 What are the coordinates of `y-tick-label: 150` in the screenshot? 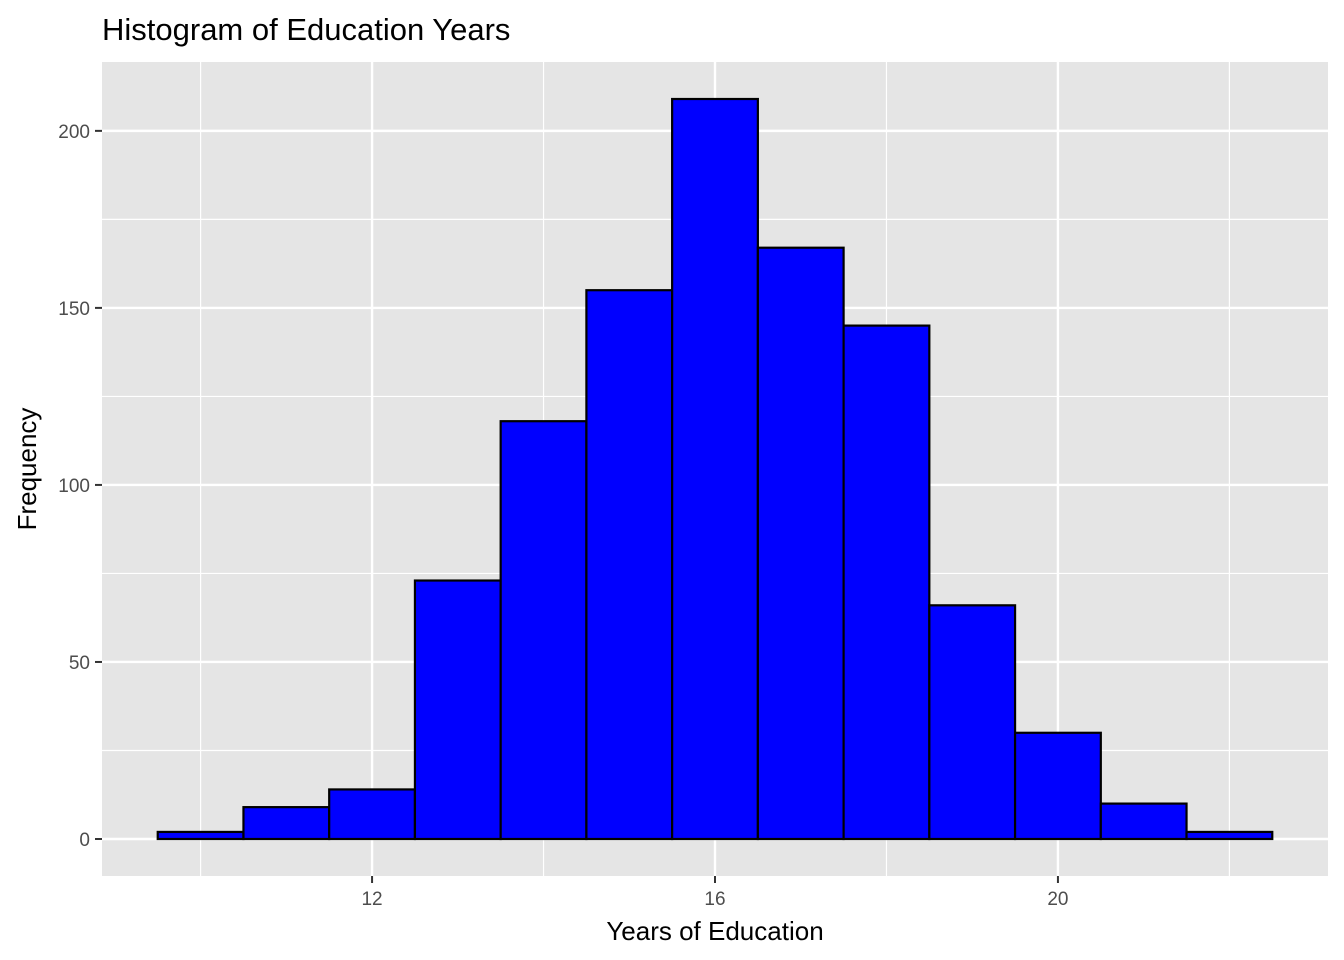 It's located at (74, 309).